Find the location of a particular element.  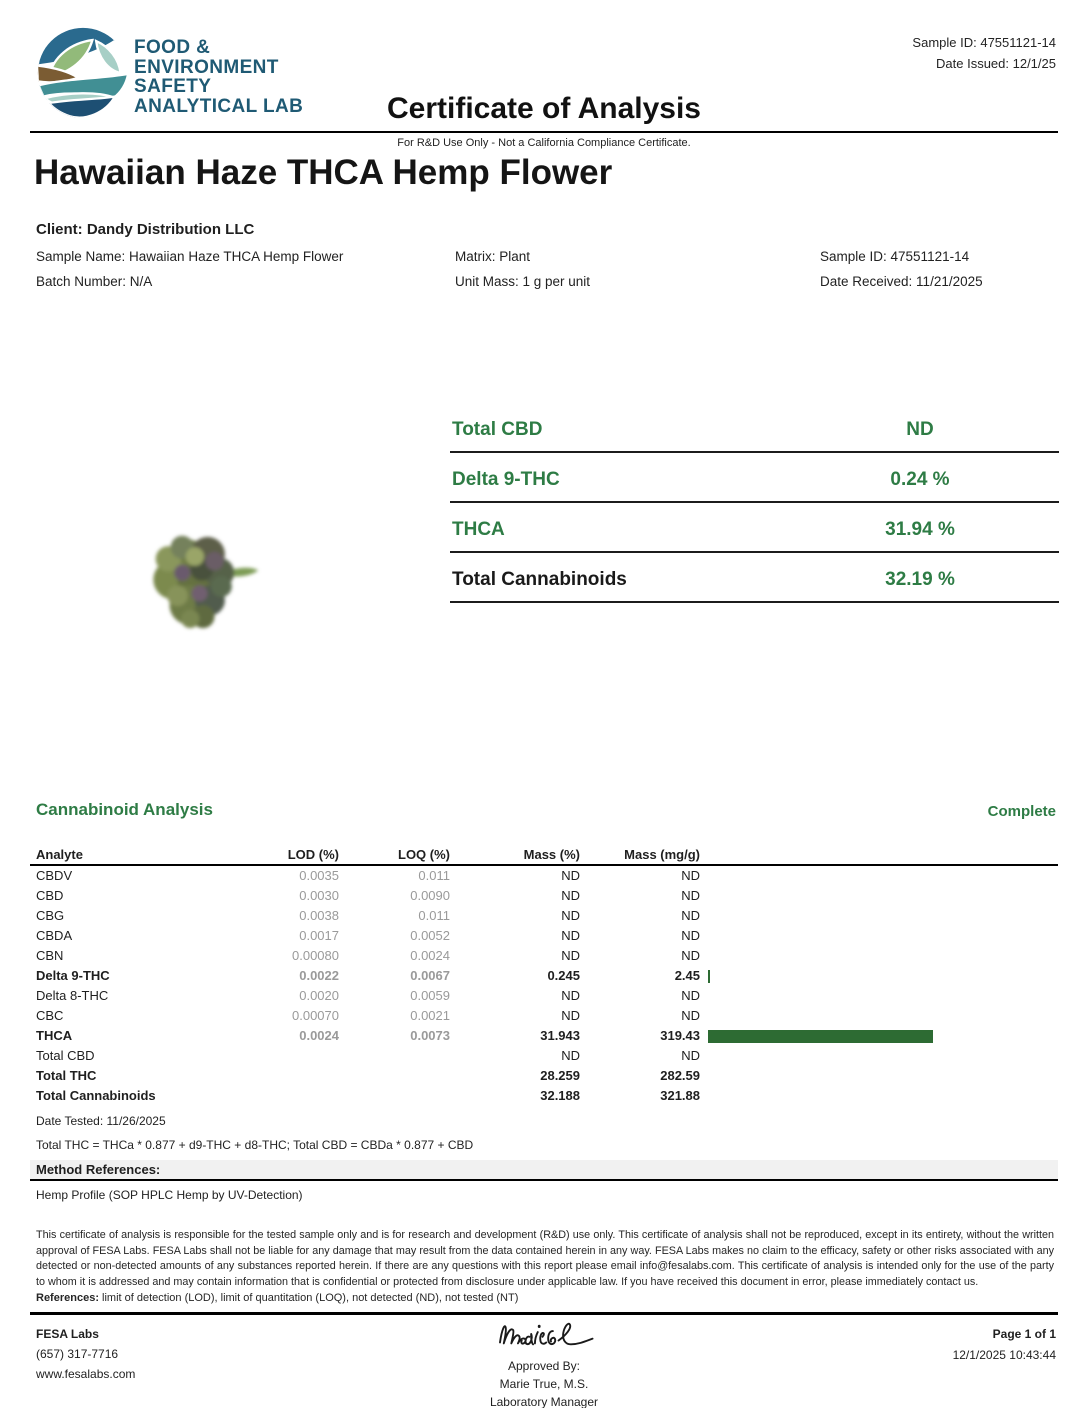

lod-cell: 0.0017 is located at coordinates (319, 935).